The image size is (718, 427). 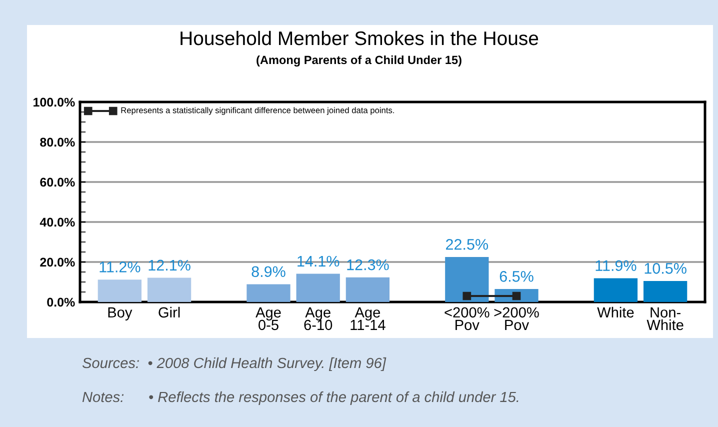 I want to click on data-label: 8.9%, so click(x=269, y=272).